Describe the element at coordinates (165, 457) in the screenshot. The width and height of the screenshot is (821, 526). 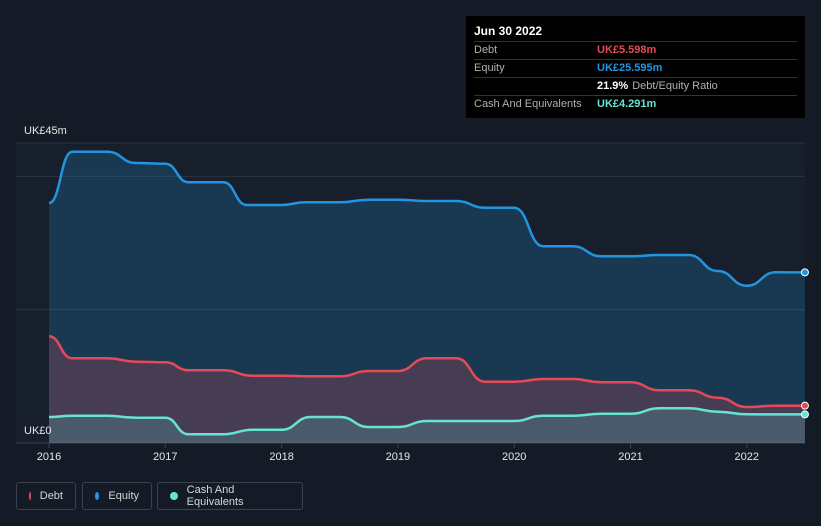
I see `x-tick-label: 2017` at that location.